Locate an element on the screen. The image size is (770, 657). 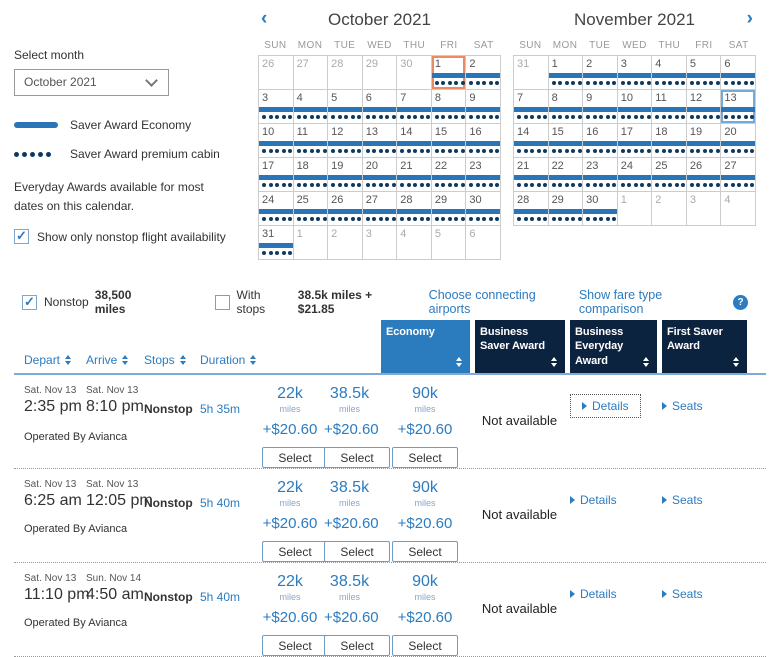
show-fare-type-comparison-link: Show fare type comparison is located at coordinates (620, 302).